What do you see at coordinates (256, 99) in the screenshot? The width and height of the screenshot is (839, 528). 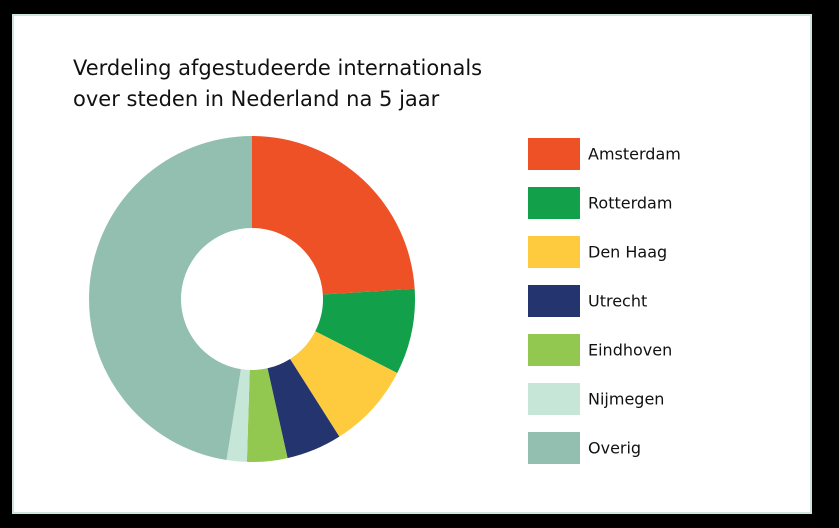 I see `chart-title: over steden in Nederland na 5 jaar` at bounding box center [256, 99].